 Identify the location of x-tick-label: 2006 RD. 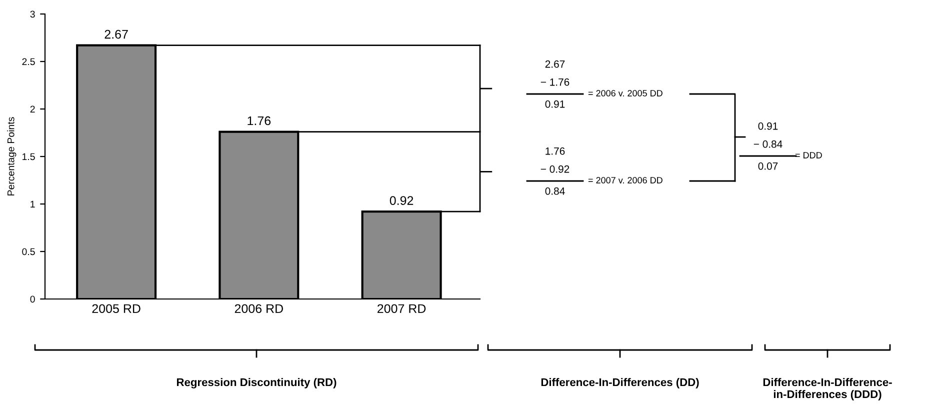
(259, 309).